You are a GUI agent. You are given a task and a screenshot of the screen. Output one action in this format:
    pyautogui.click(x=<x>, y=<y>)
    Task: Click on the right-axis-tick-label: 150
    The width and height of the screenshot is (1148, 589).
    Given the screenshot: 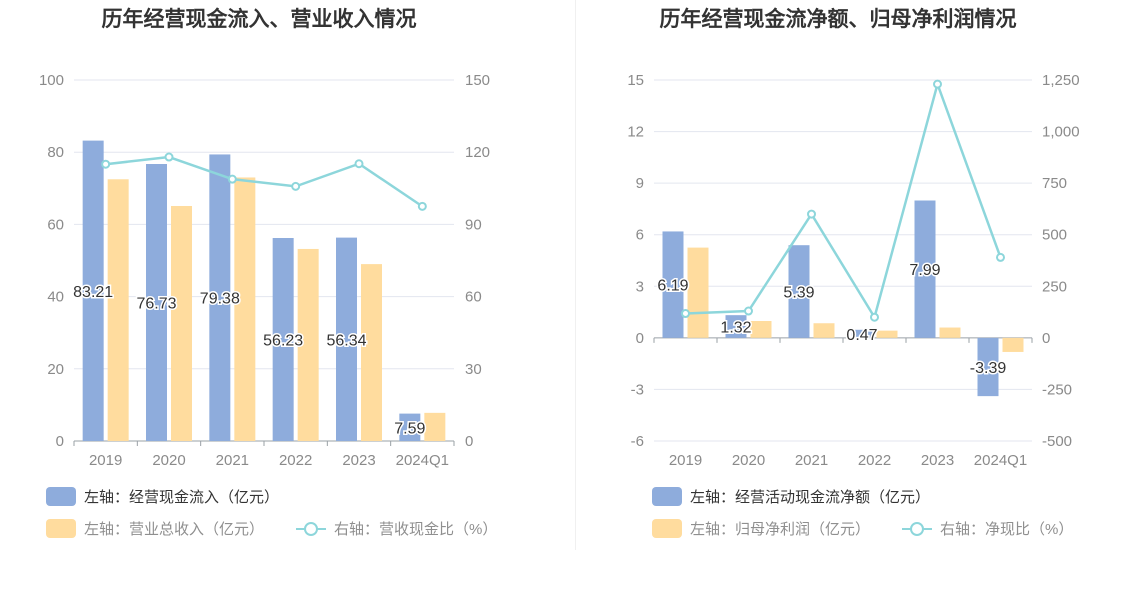 What is the action you would take?
    pyautogui.click(x=477, y=80)
    